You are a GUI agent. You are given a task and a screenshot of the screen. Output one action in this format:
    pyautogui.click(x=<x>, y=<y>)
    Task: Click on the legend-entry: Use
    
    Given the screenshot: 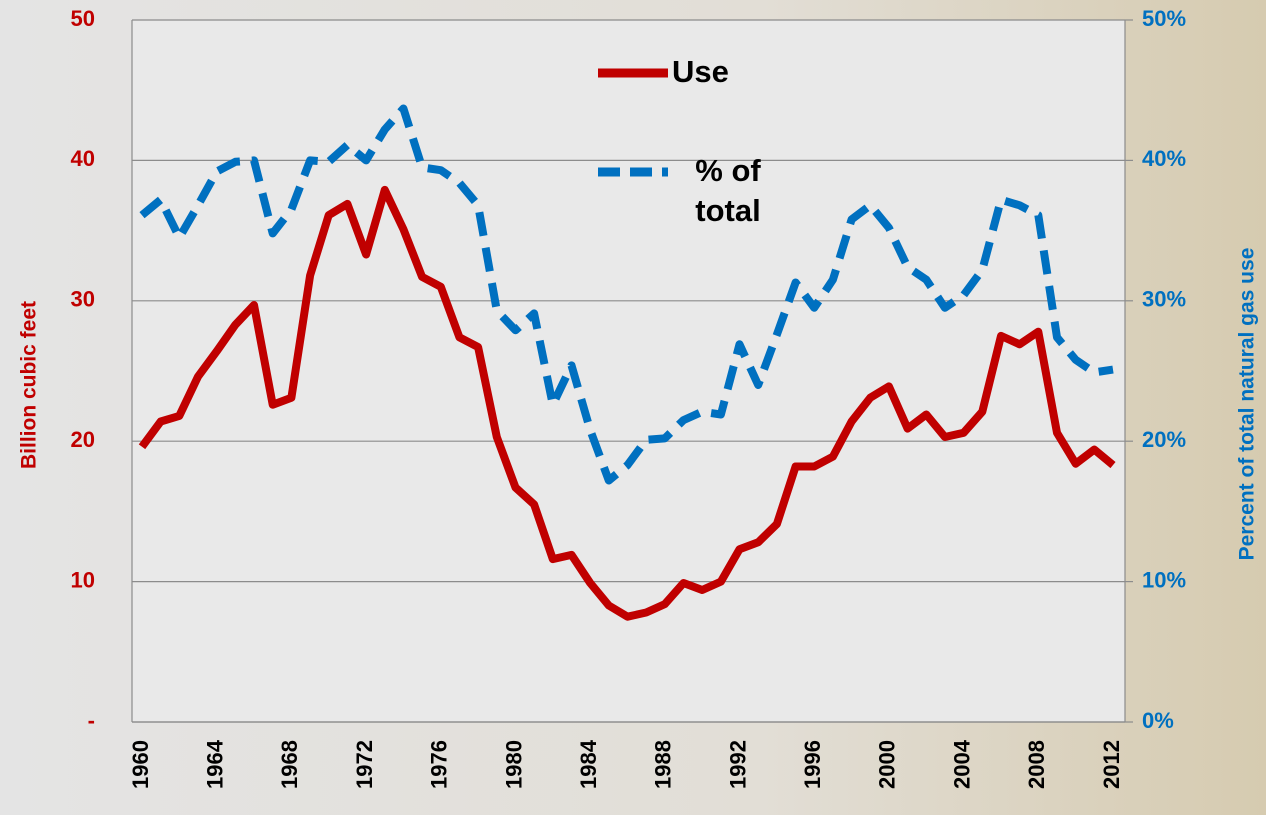 What is the action you would take?
    pyautogui.click(x=700, y=71)
    